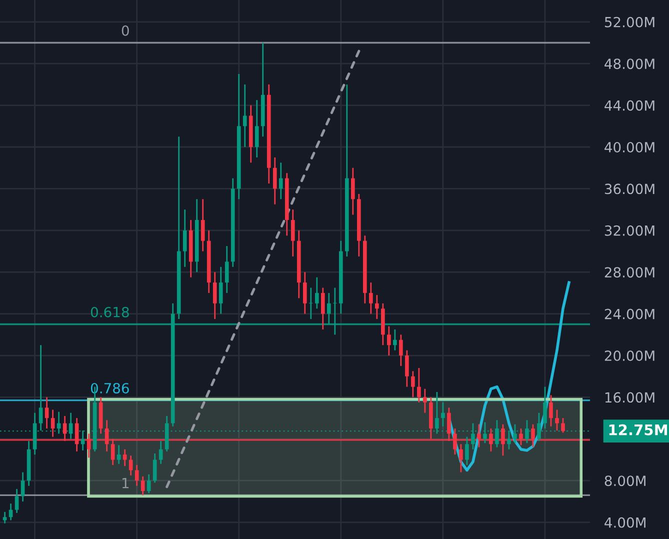 The width and height of the screenshot is (669, 539). Describe the element at coordinates (629, 105) in the screenshot. I see `y-tick-label: 44.00M` at that location.